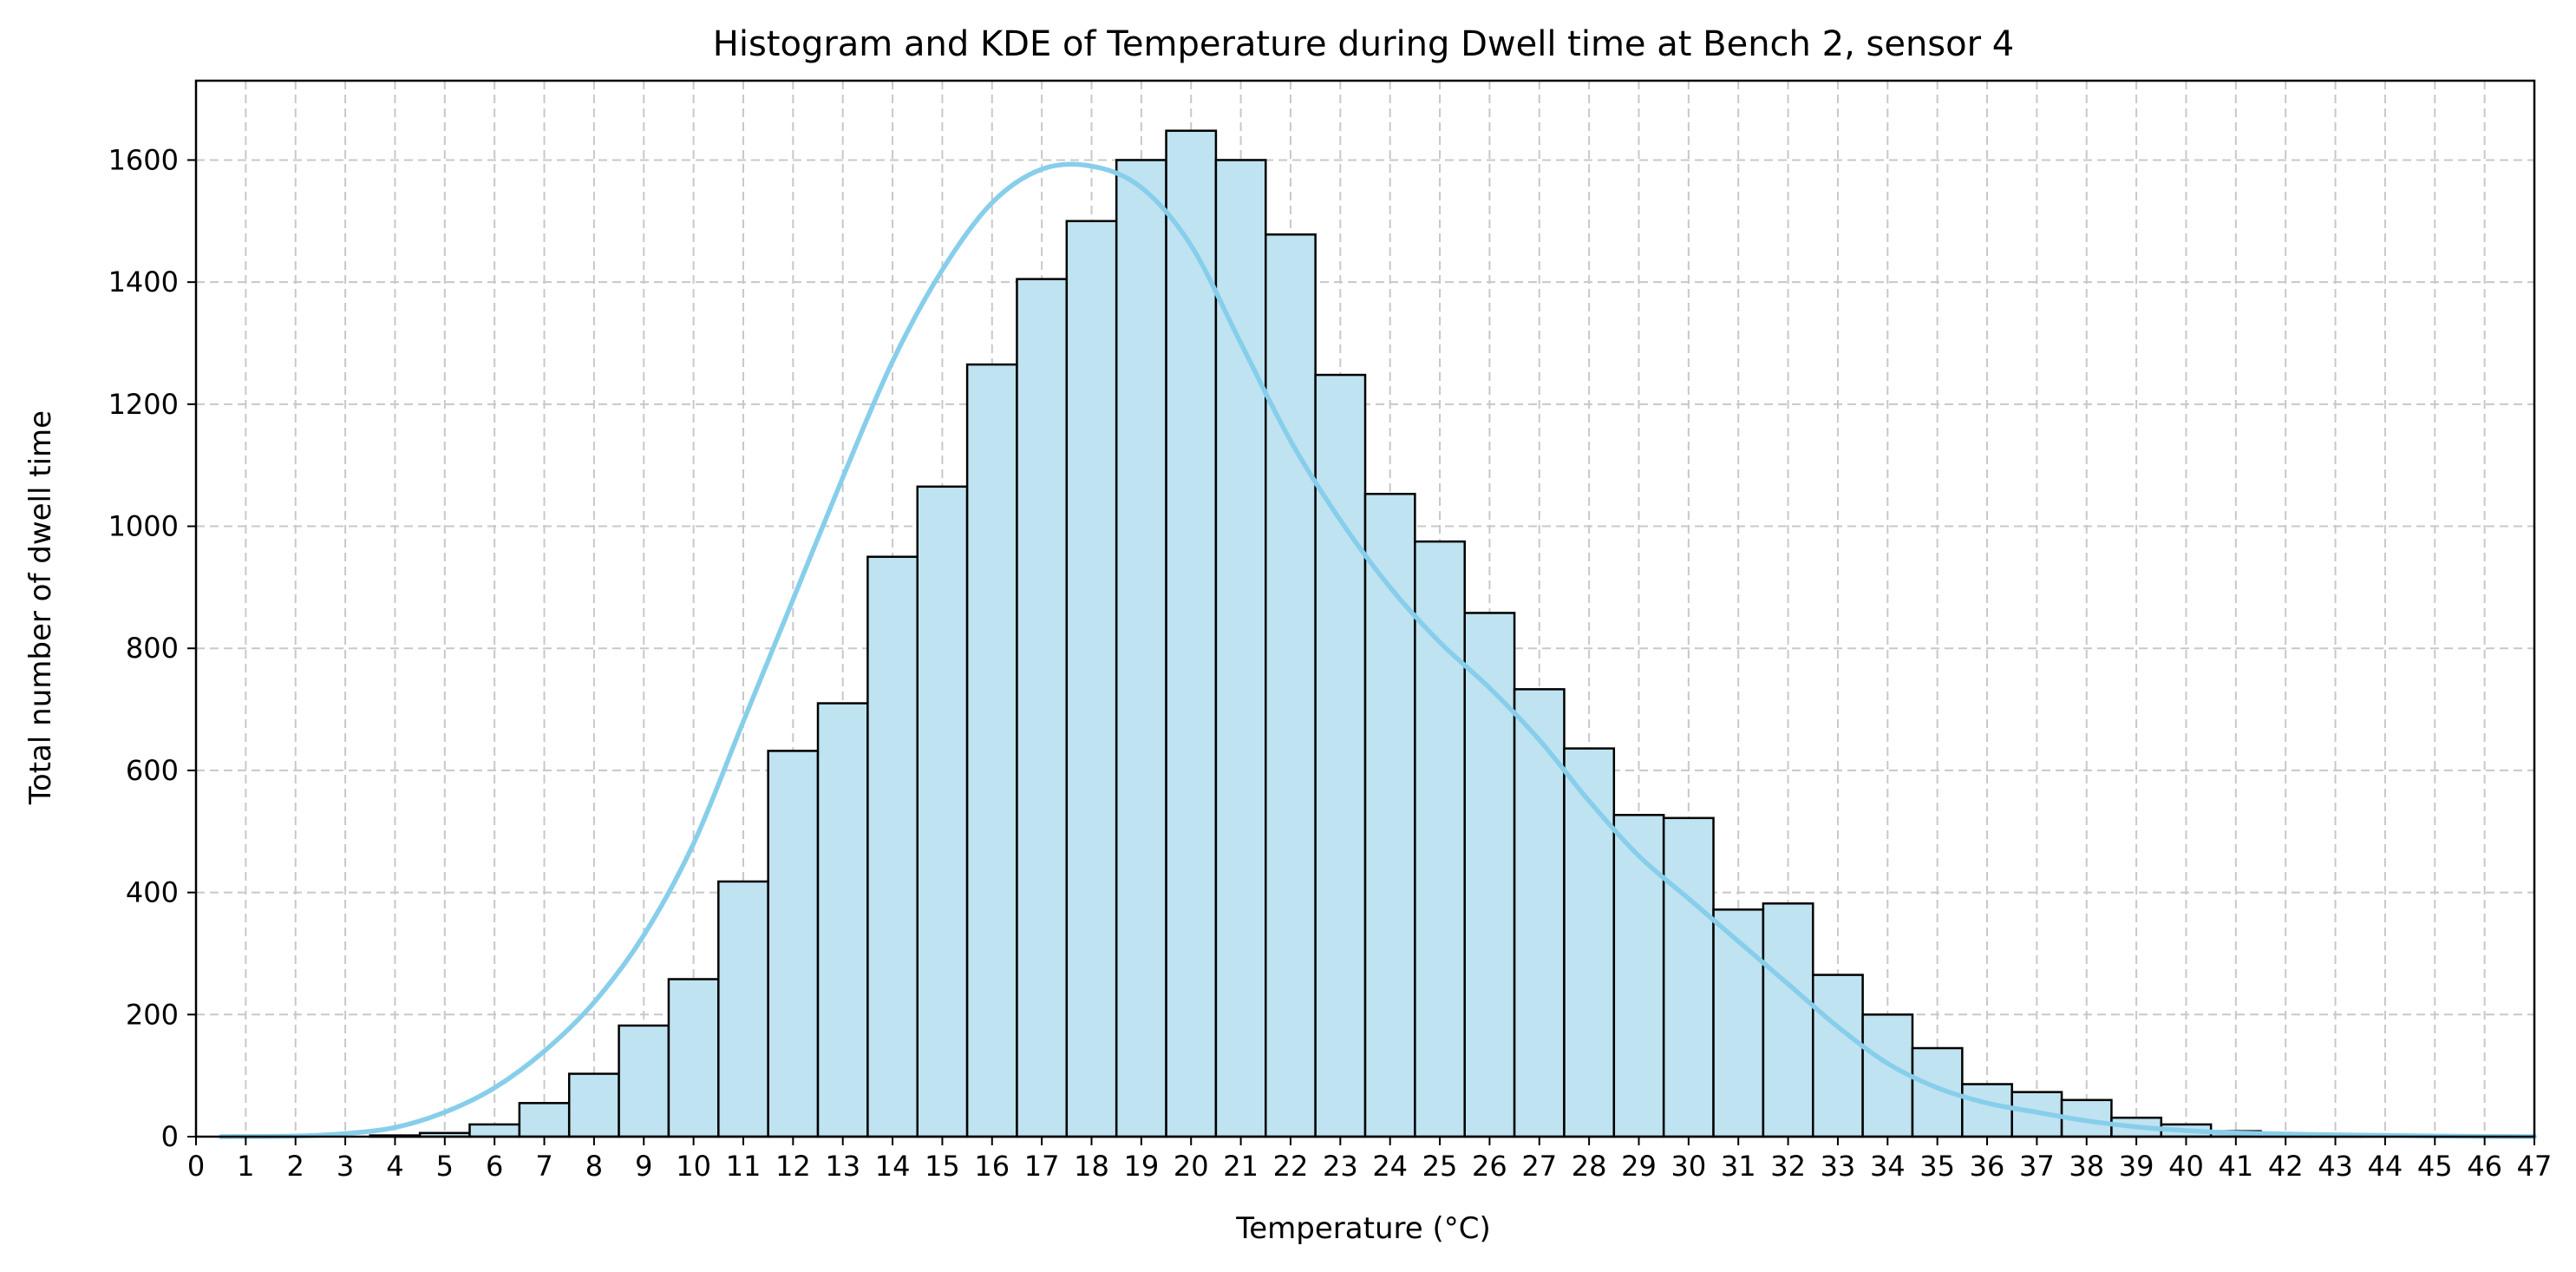 The height and width of the screenshot is (1272, 2576). What do you see at coordinates (942, 1166) in the screenshot?
I see `x-tick-label: 15` at bounding box center [942, 1166].